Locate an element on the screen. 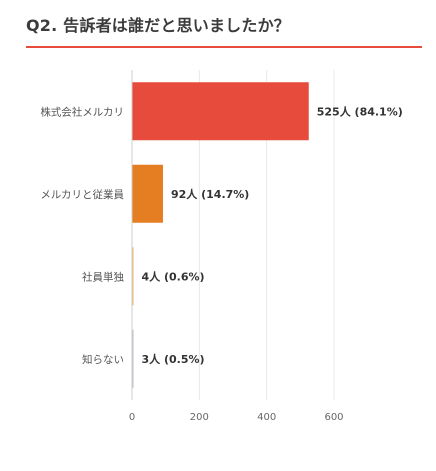  x-tick-label: 0 is located at coordinates (132, 417).